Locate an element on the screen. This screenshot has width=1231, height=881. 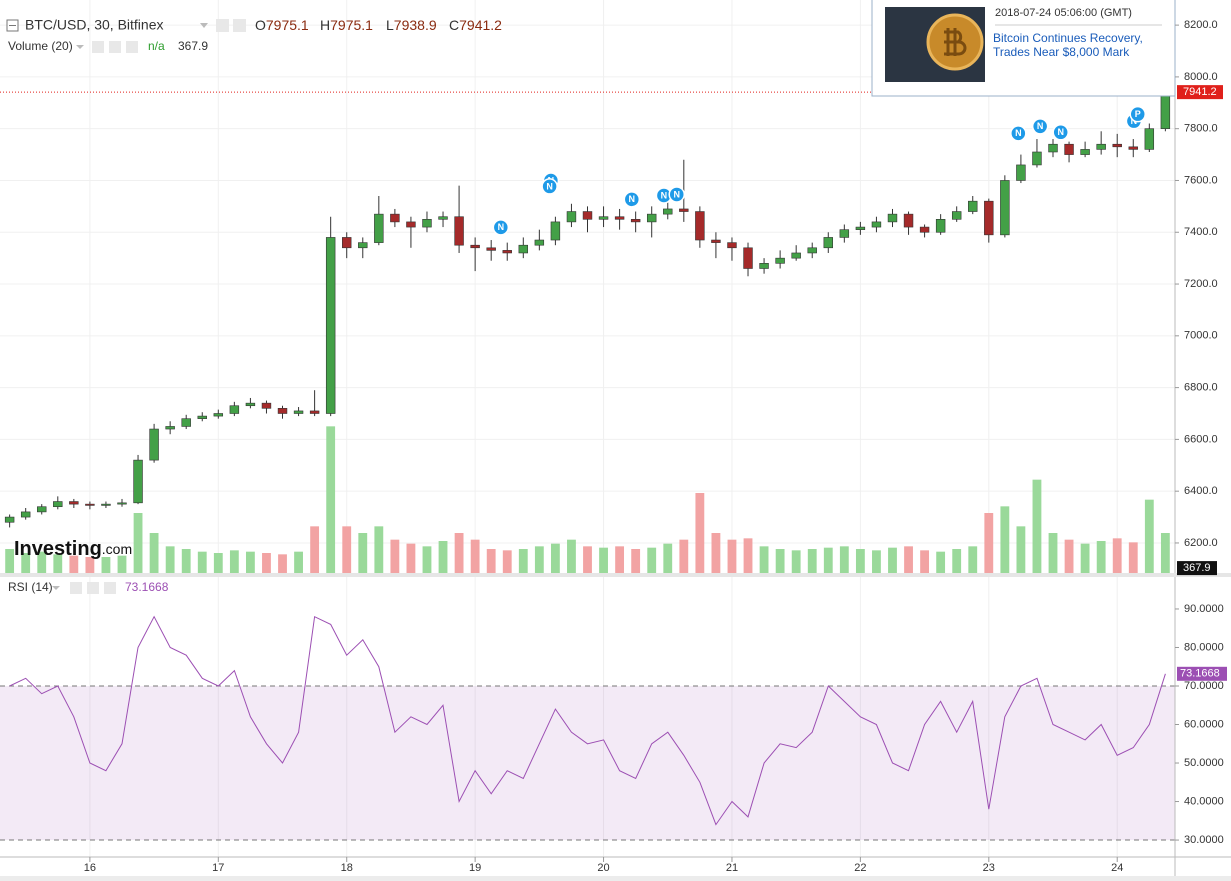
ohlc-letter: H is located at coordinates (325, 25).